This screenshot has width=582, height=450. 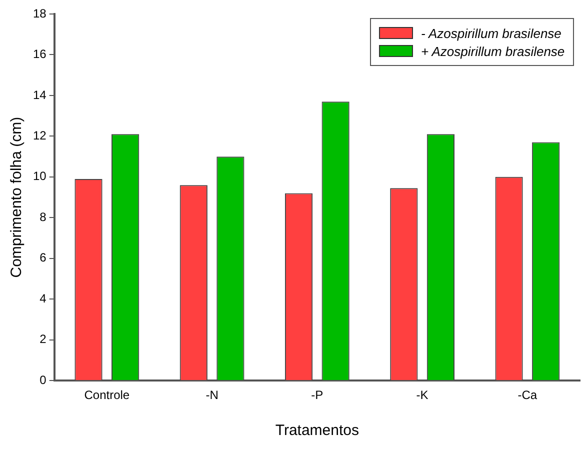 What do you see at coordinates (17, 197) in the screenshot?
I see `y-axis-title: Comprimento folha (cm)` at bounding box center [17, 197].